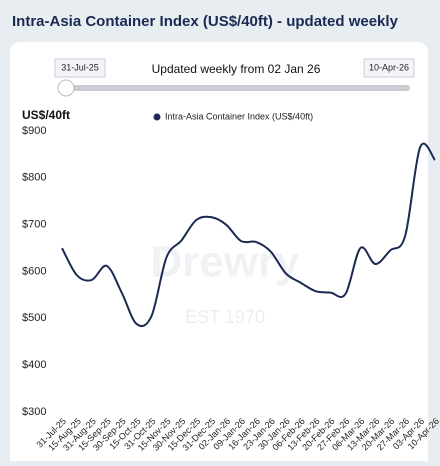 This screenshot has width=440, height=466. What do you see at coordinates (239, 116) in the screenshot?
I see `legend-label: Intra-Asia Container Index (US$/40ft)` at bounding box center [239, 116].